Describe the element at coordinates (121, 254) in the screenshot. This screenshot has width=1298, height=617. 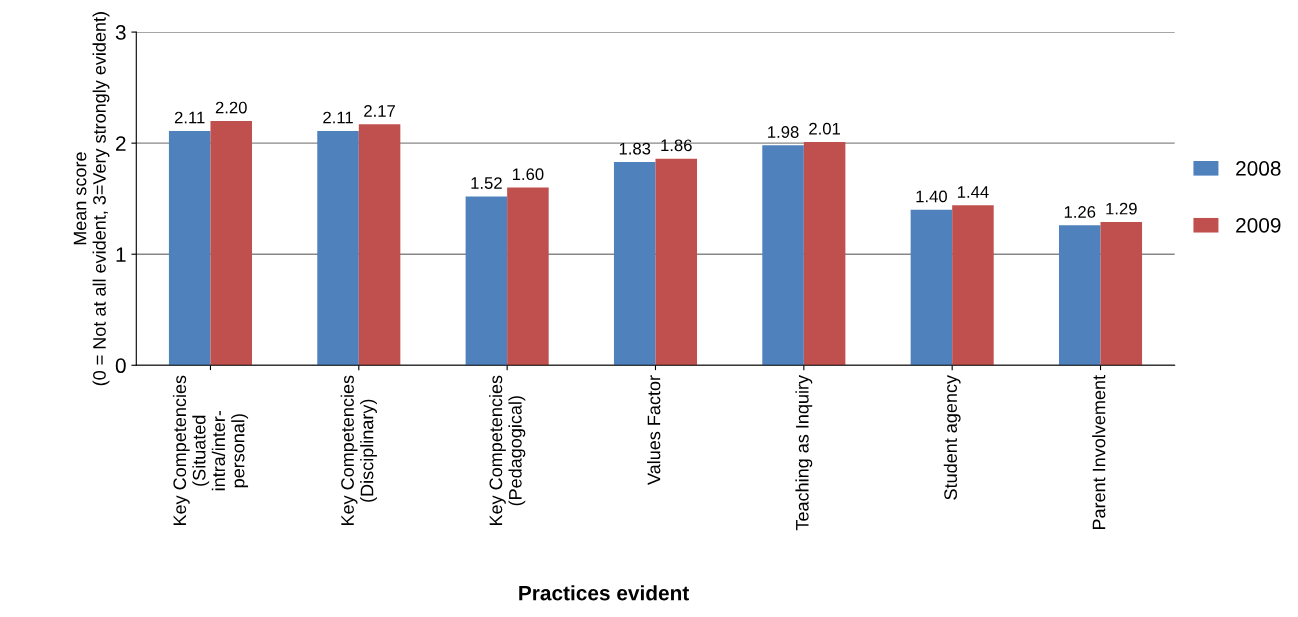
I see `y-tick-label: 1` at that location.